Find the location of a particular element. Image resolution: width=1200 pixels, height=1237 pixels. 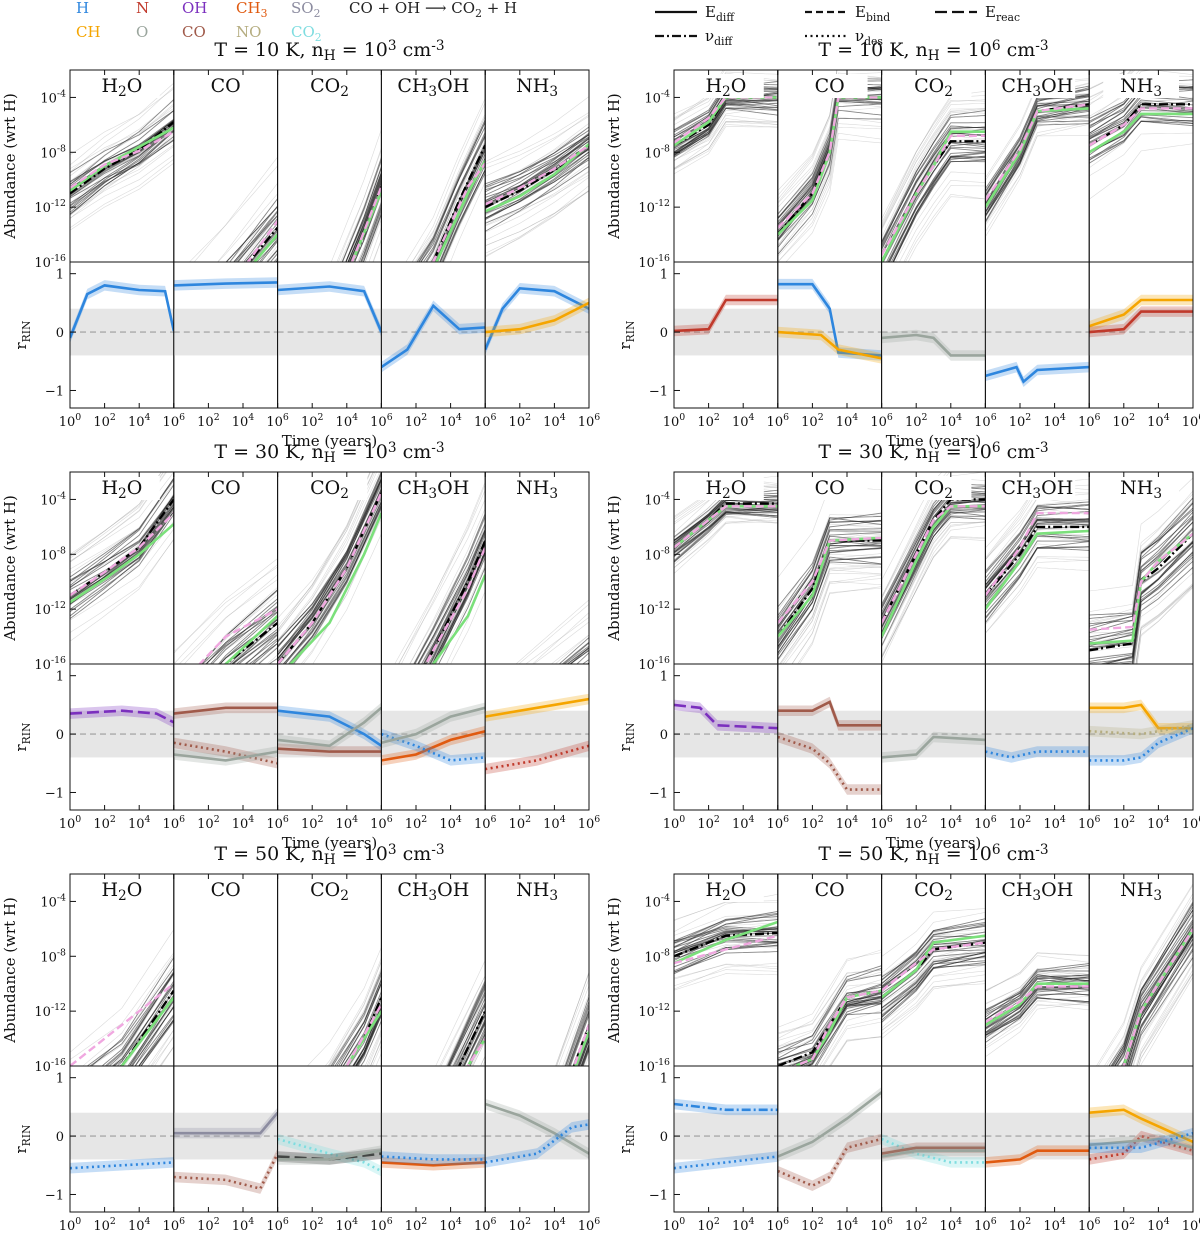

y-tick-label: 10⁻⁸ is located at coordinates (53, 554).